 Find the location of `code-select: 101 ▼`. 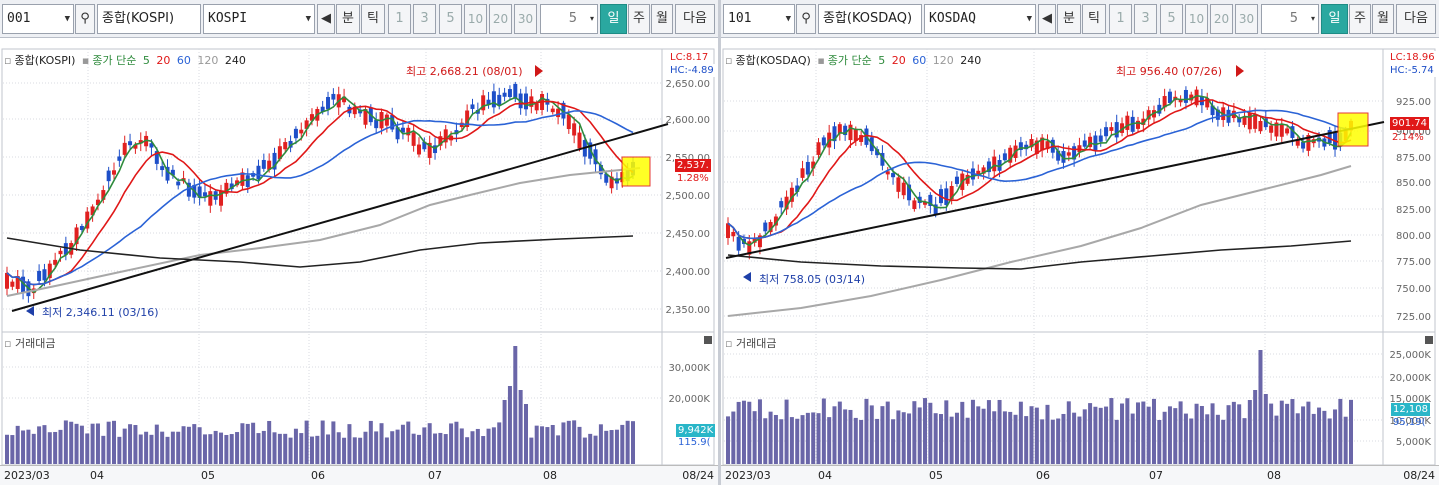

code-select: 101 ▼ is located at coordinates (759, 19).